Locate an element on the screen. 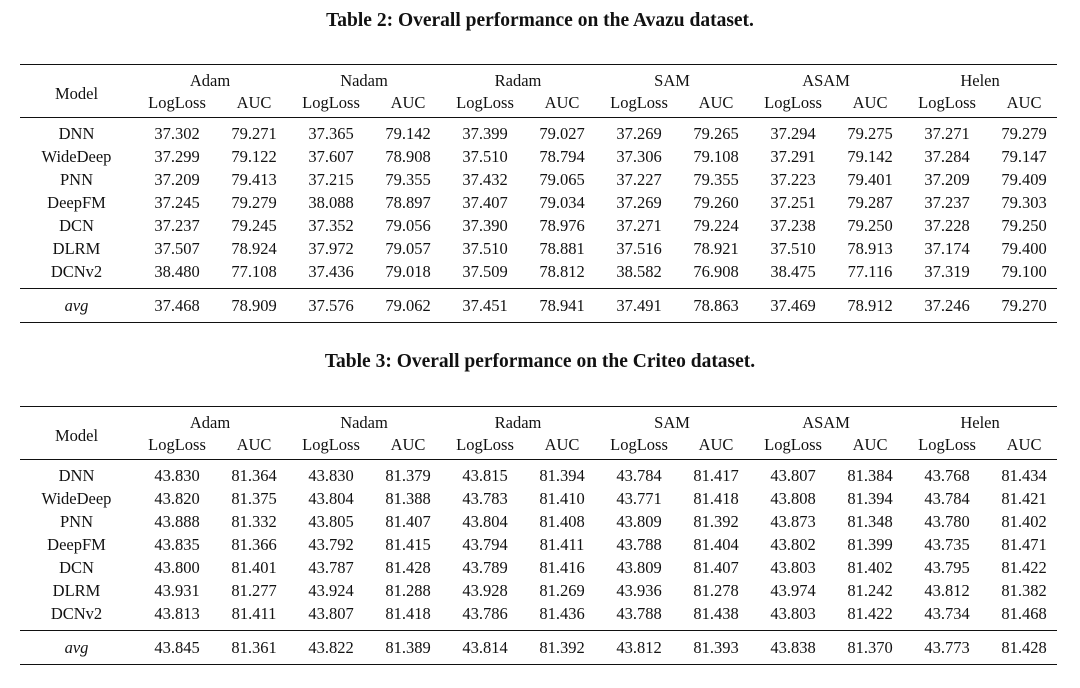 This screenshot has width=1080, height=688. logloss-cell: 38.582 is located at coordinates (639, 271).